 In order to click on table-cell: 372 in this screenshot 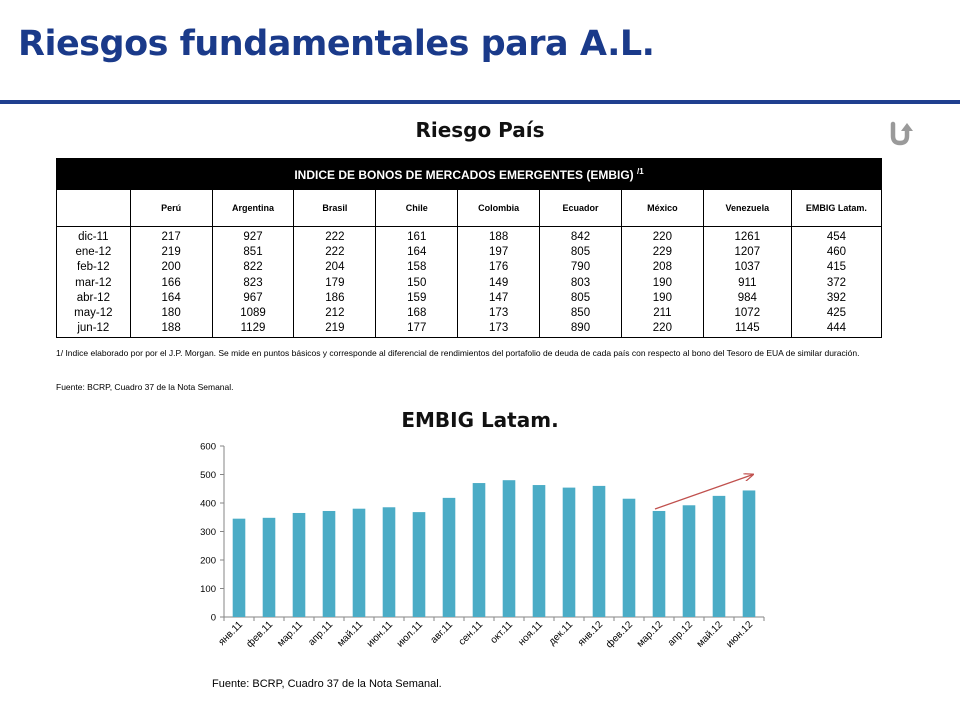, I will do `click(836, 282)`.